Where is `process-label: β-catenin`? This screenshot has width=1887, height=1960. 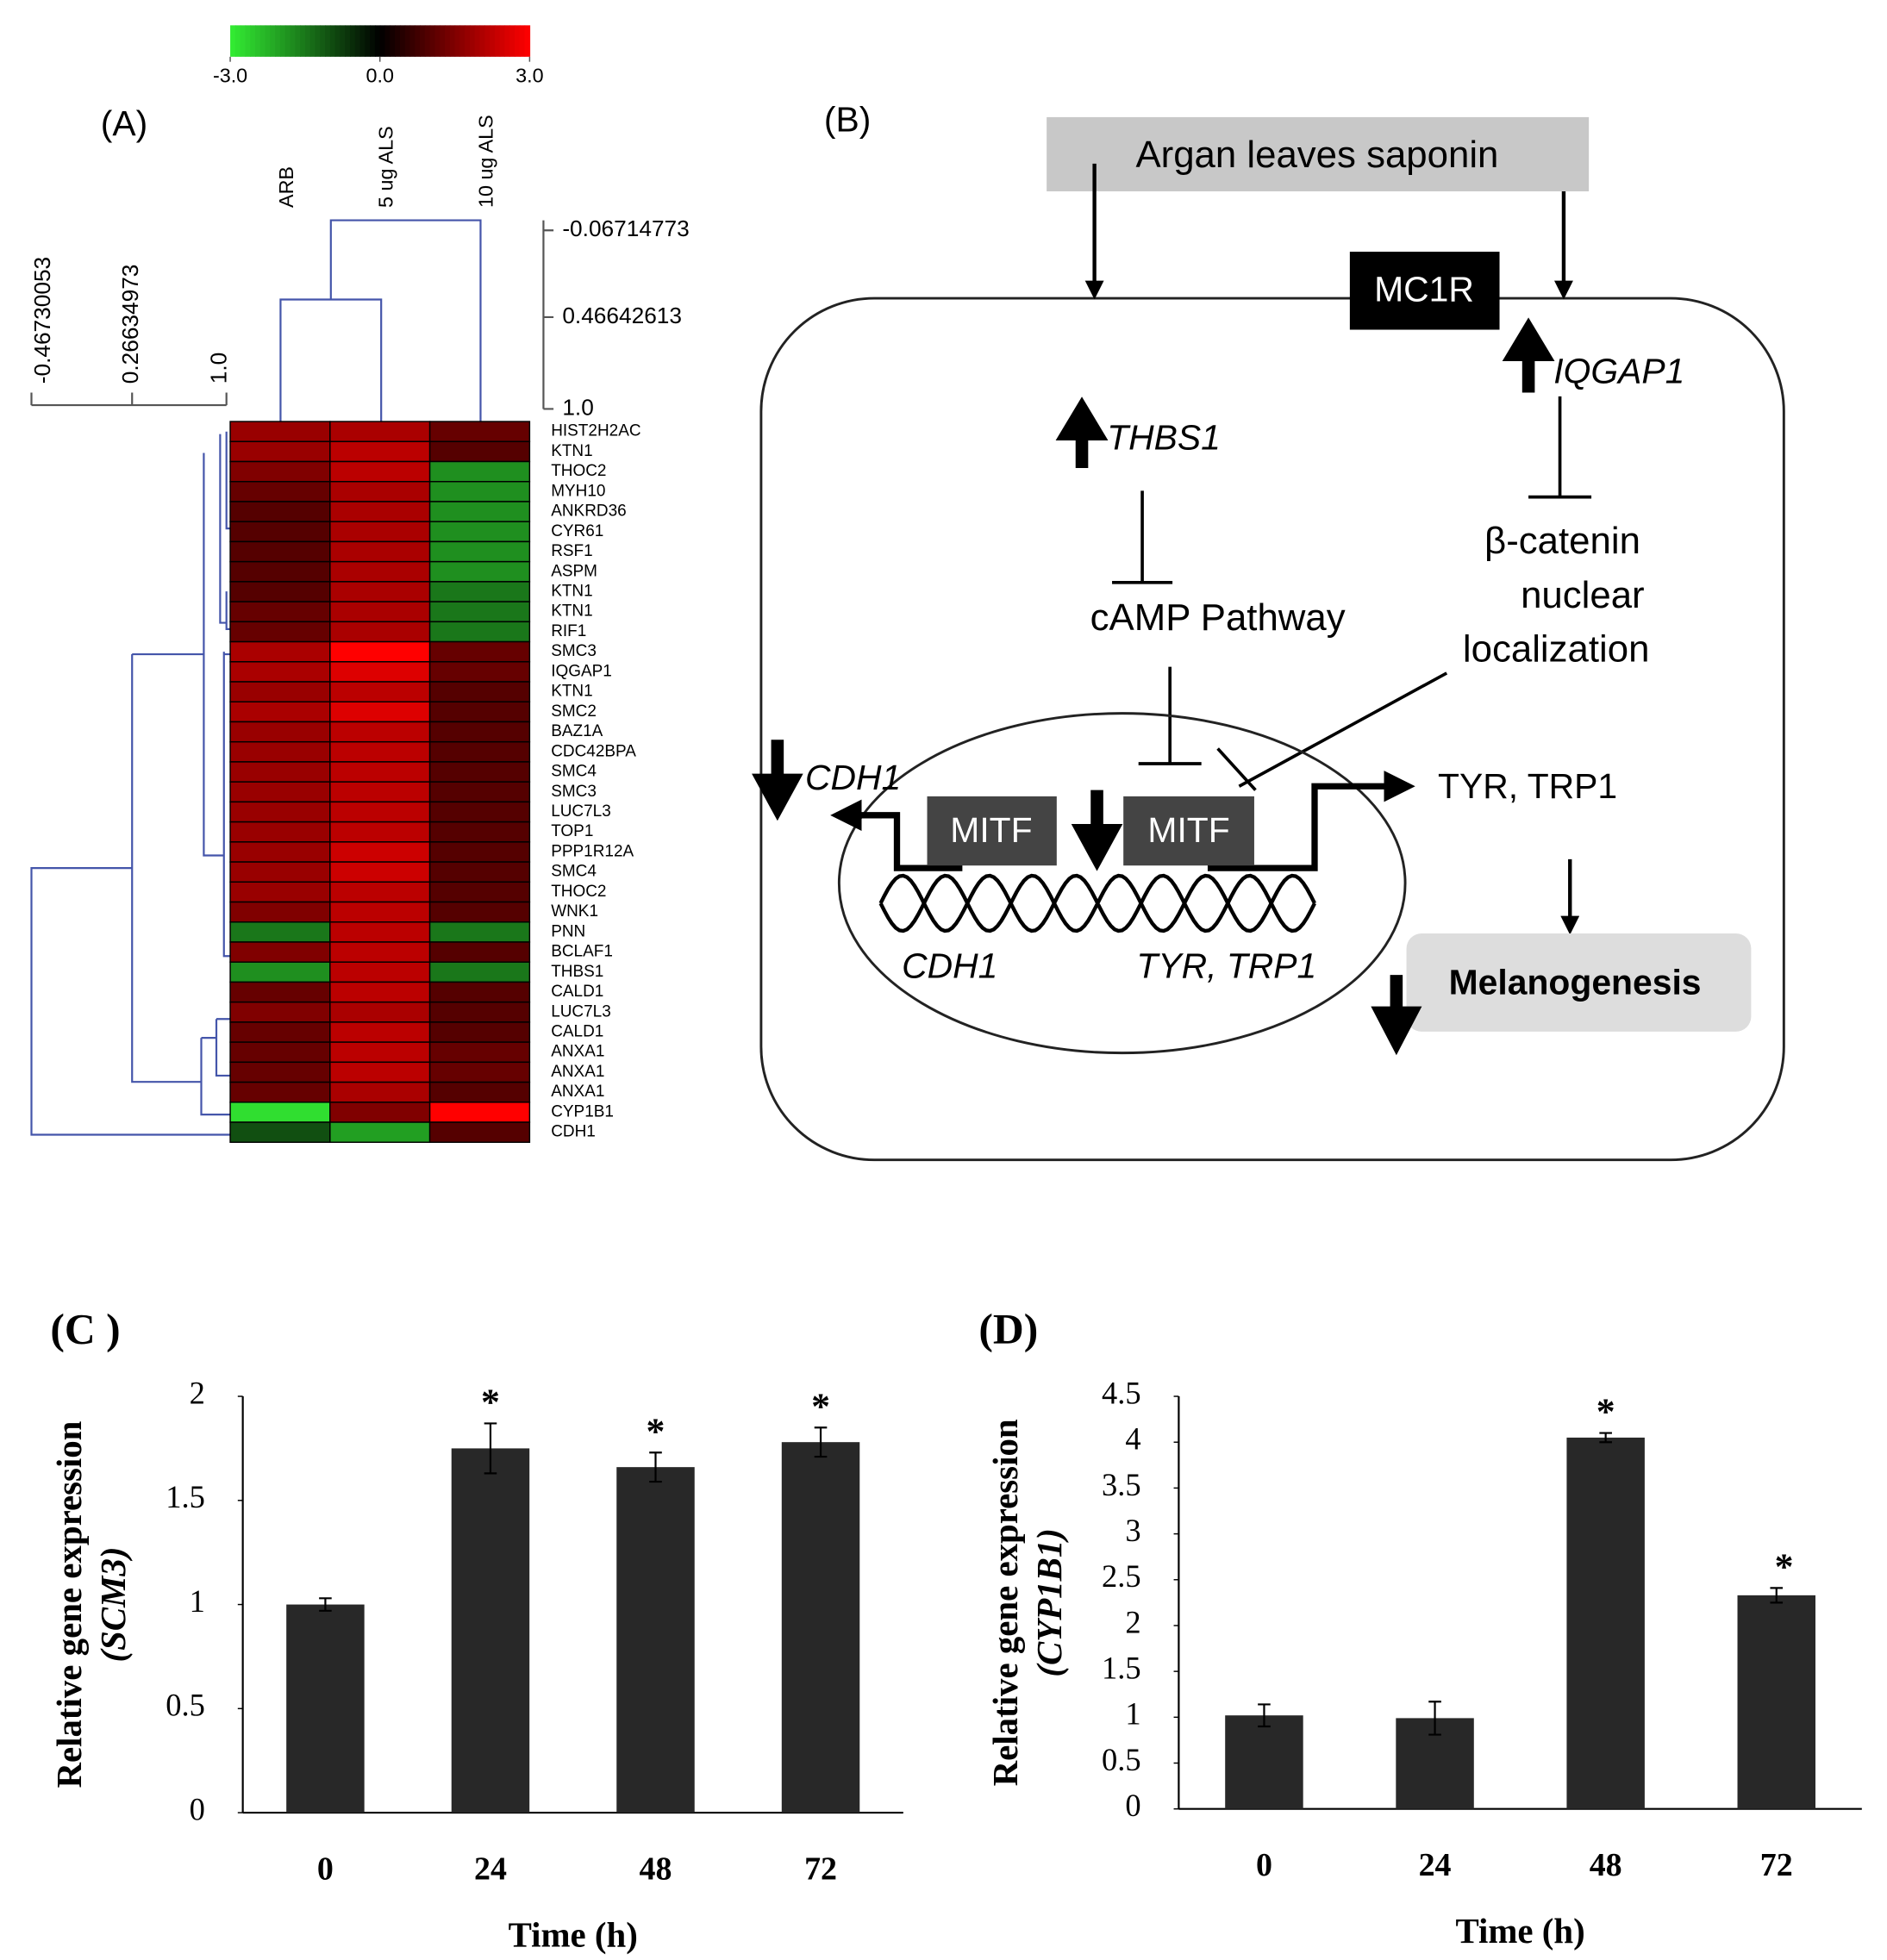
process-label: β-catenin is located at coordinates (1562, 541).